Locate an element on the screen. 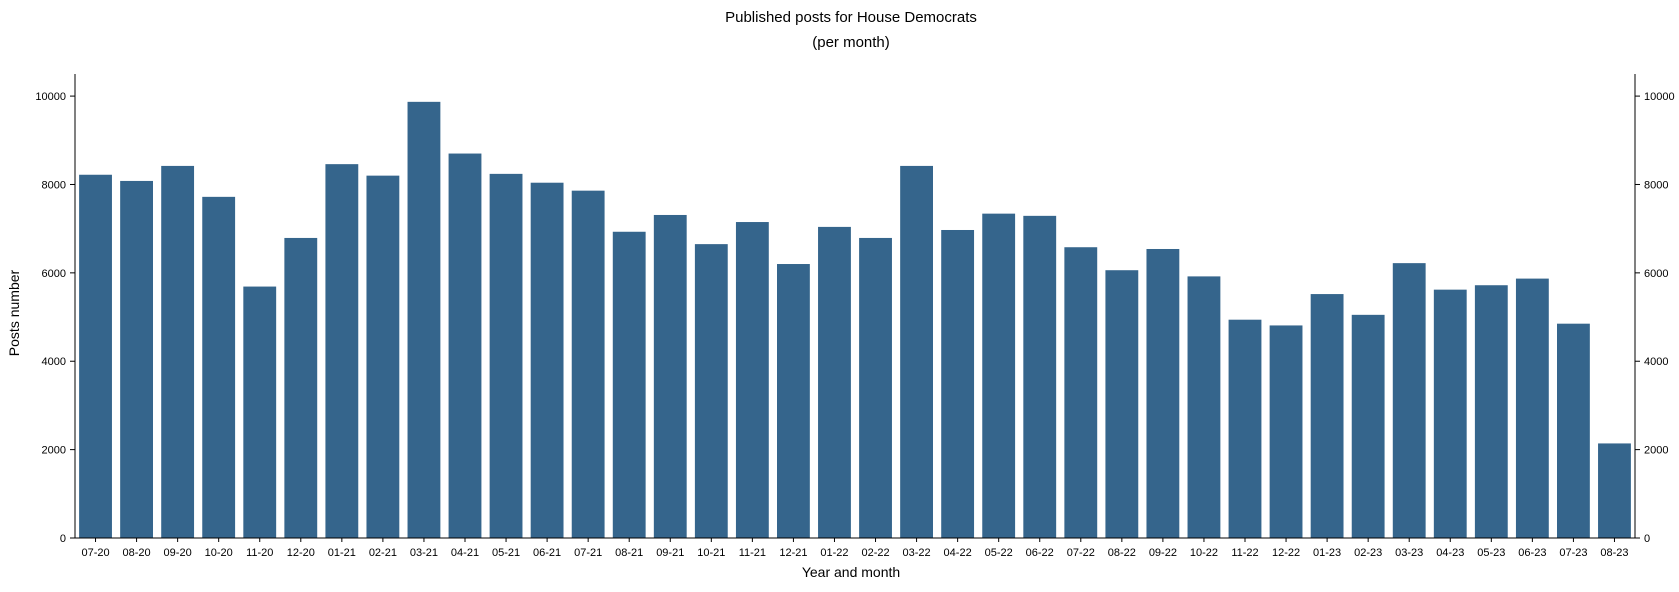  chart-subtitle: (per month) is located at coordinates (851, 42).